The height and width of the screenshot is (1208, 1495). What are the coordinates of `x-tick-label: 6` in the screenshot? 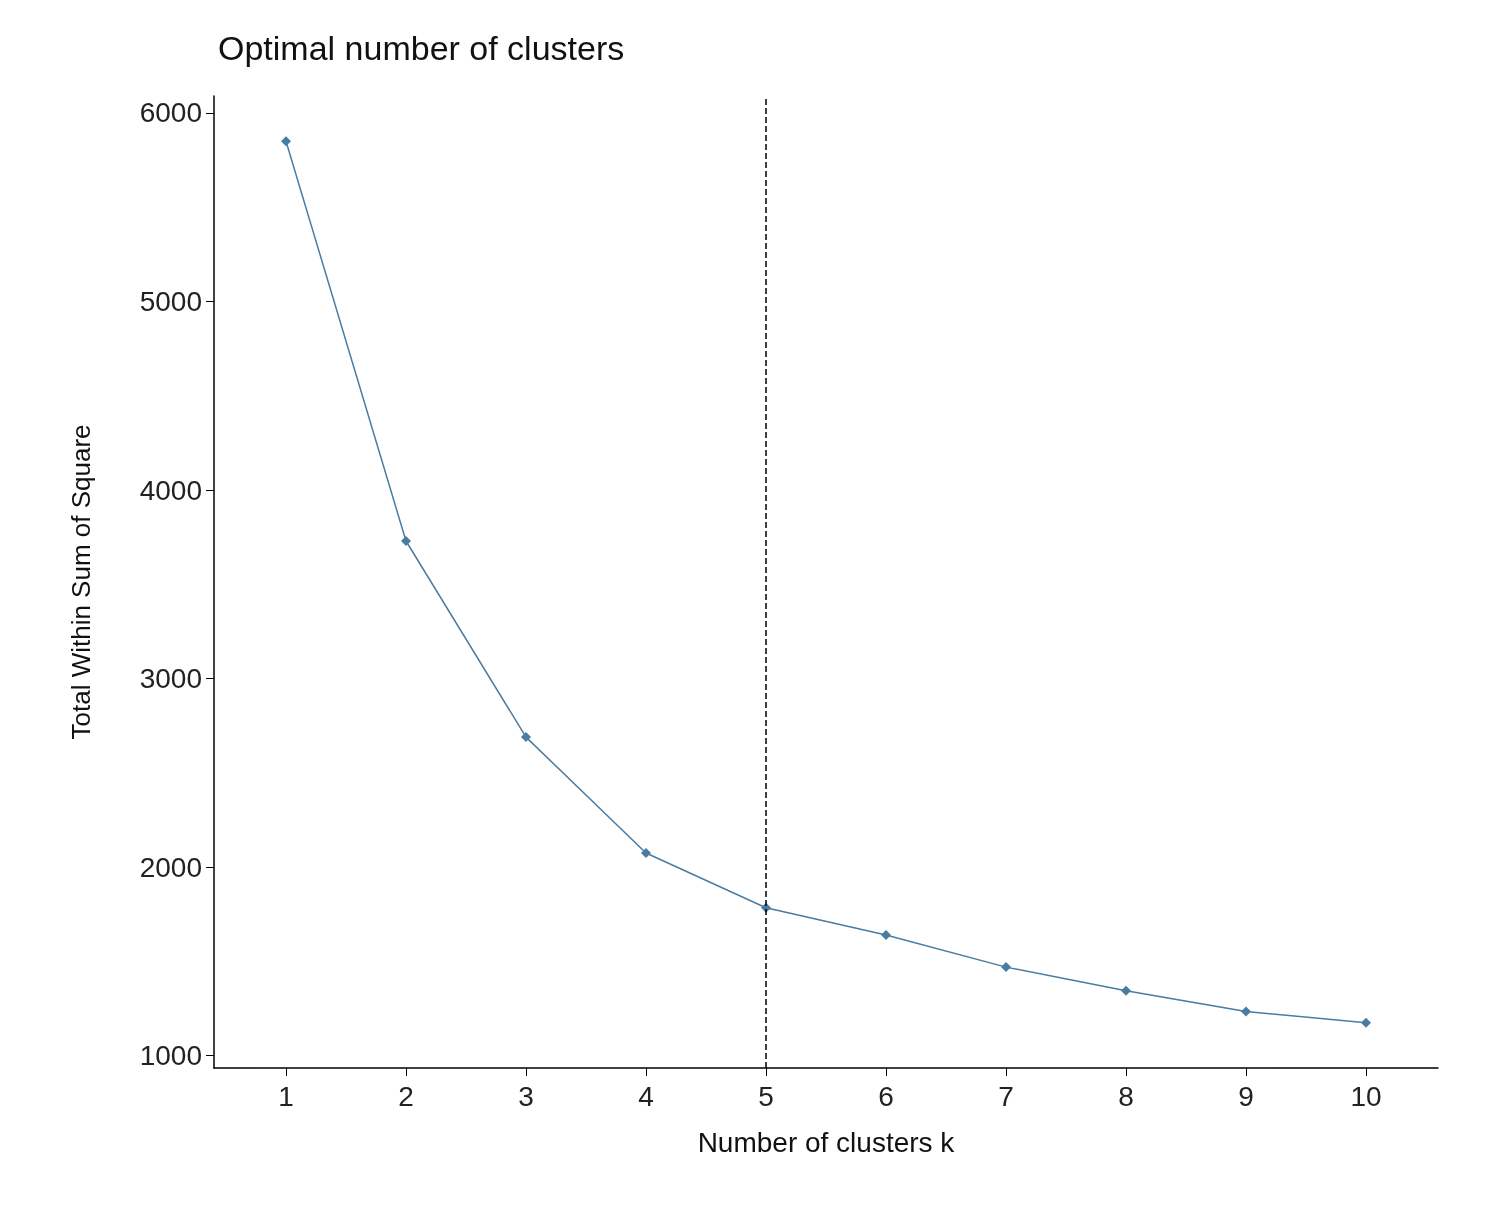 It's located at (886, 1096).